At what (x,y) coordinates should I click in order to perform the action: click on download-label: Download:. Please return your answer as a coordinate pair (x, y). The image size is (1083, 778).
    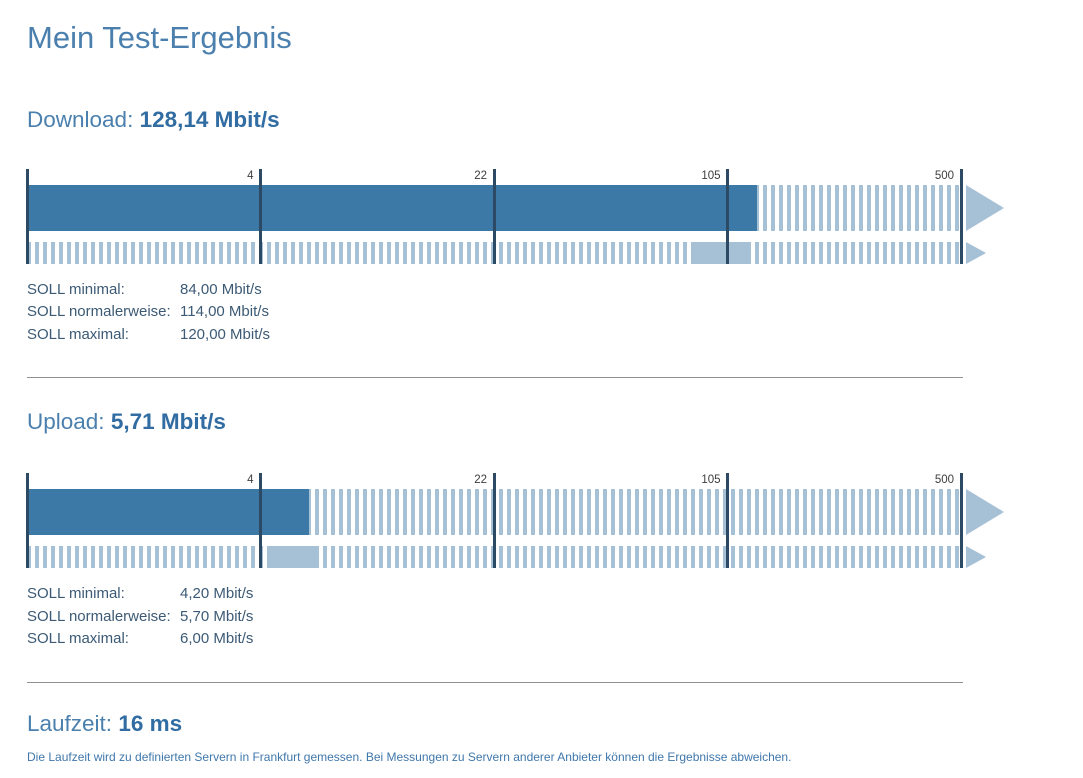
    Looking at the image, I should click on (83, 119).